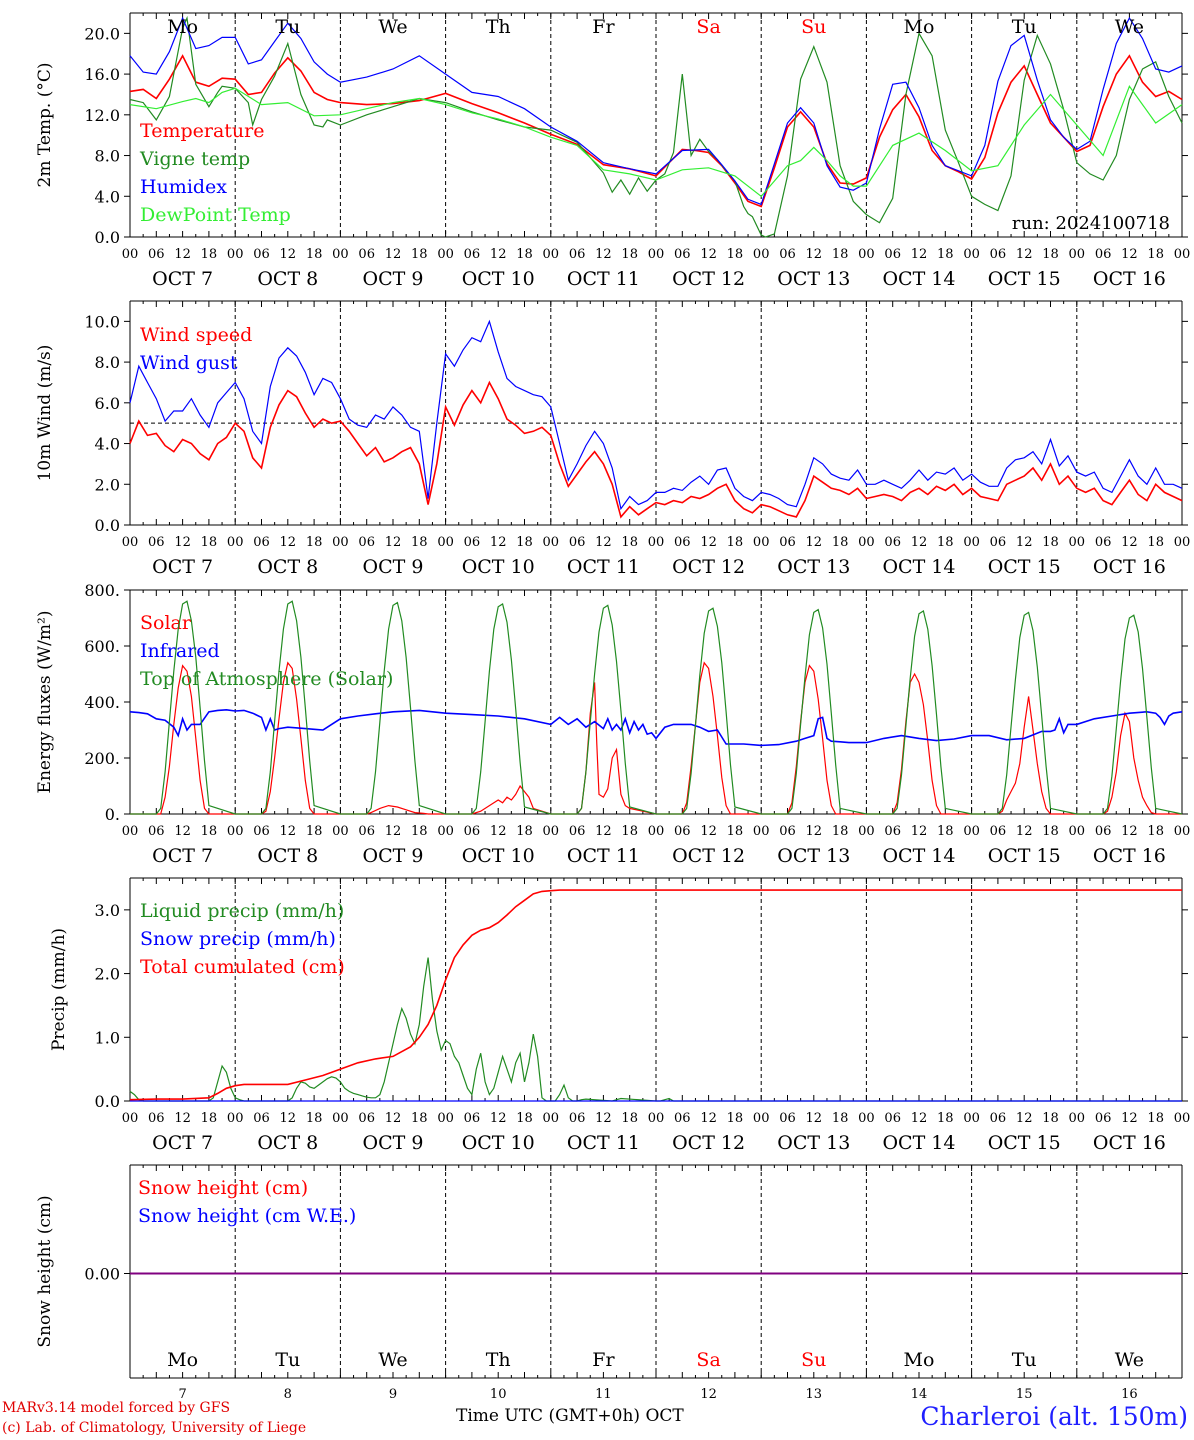 Image resolution: width=1194 pixels, height=1440 pixels. Describe the element at coordinates (107, 403) in the screenshot. I see `y-tick-label: 6.0` at that location.